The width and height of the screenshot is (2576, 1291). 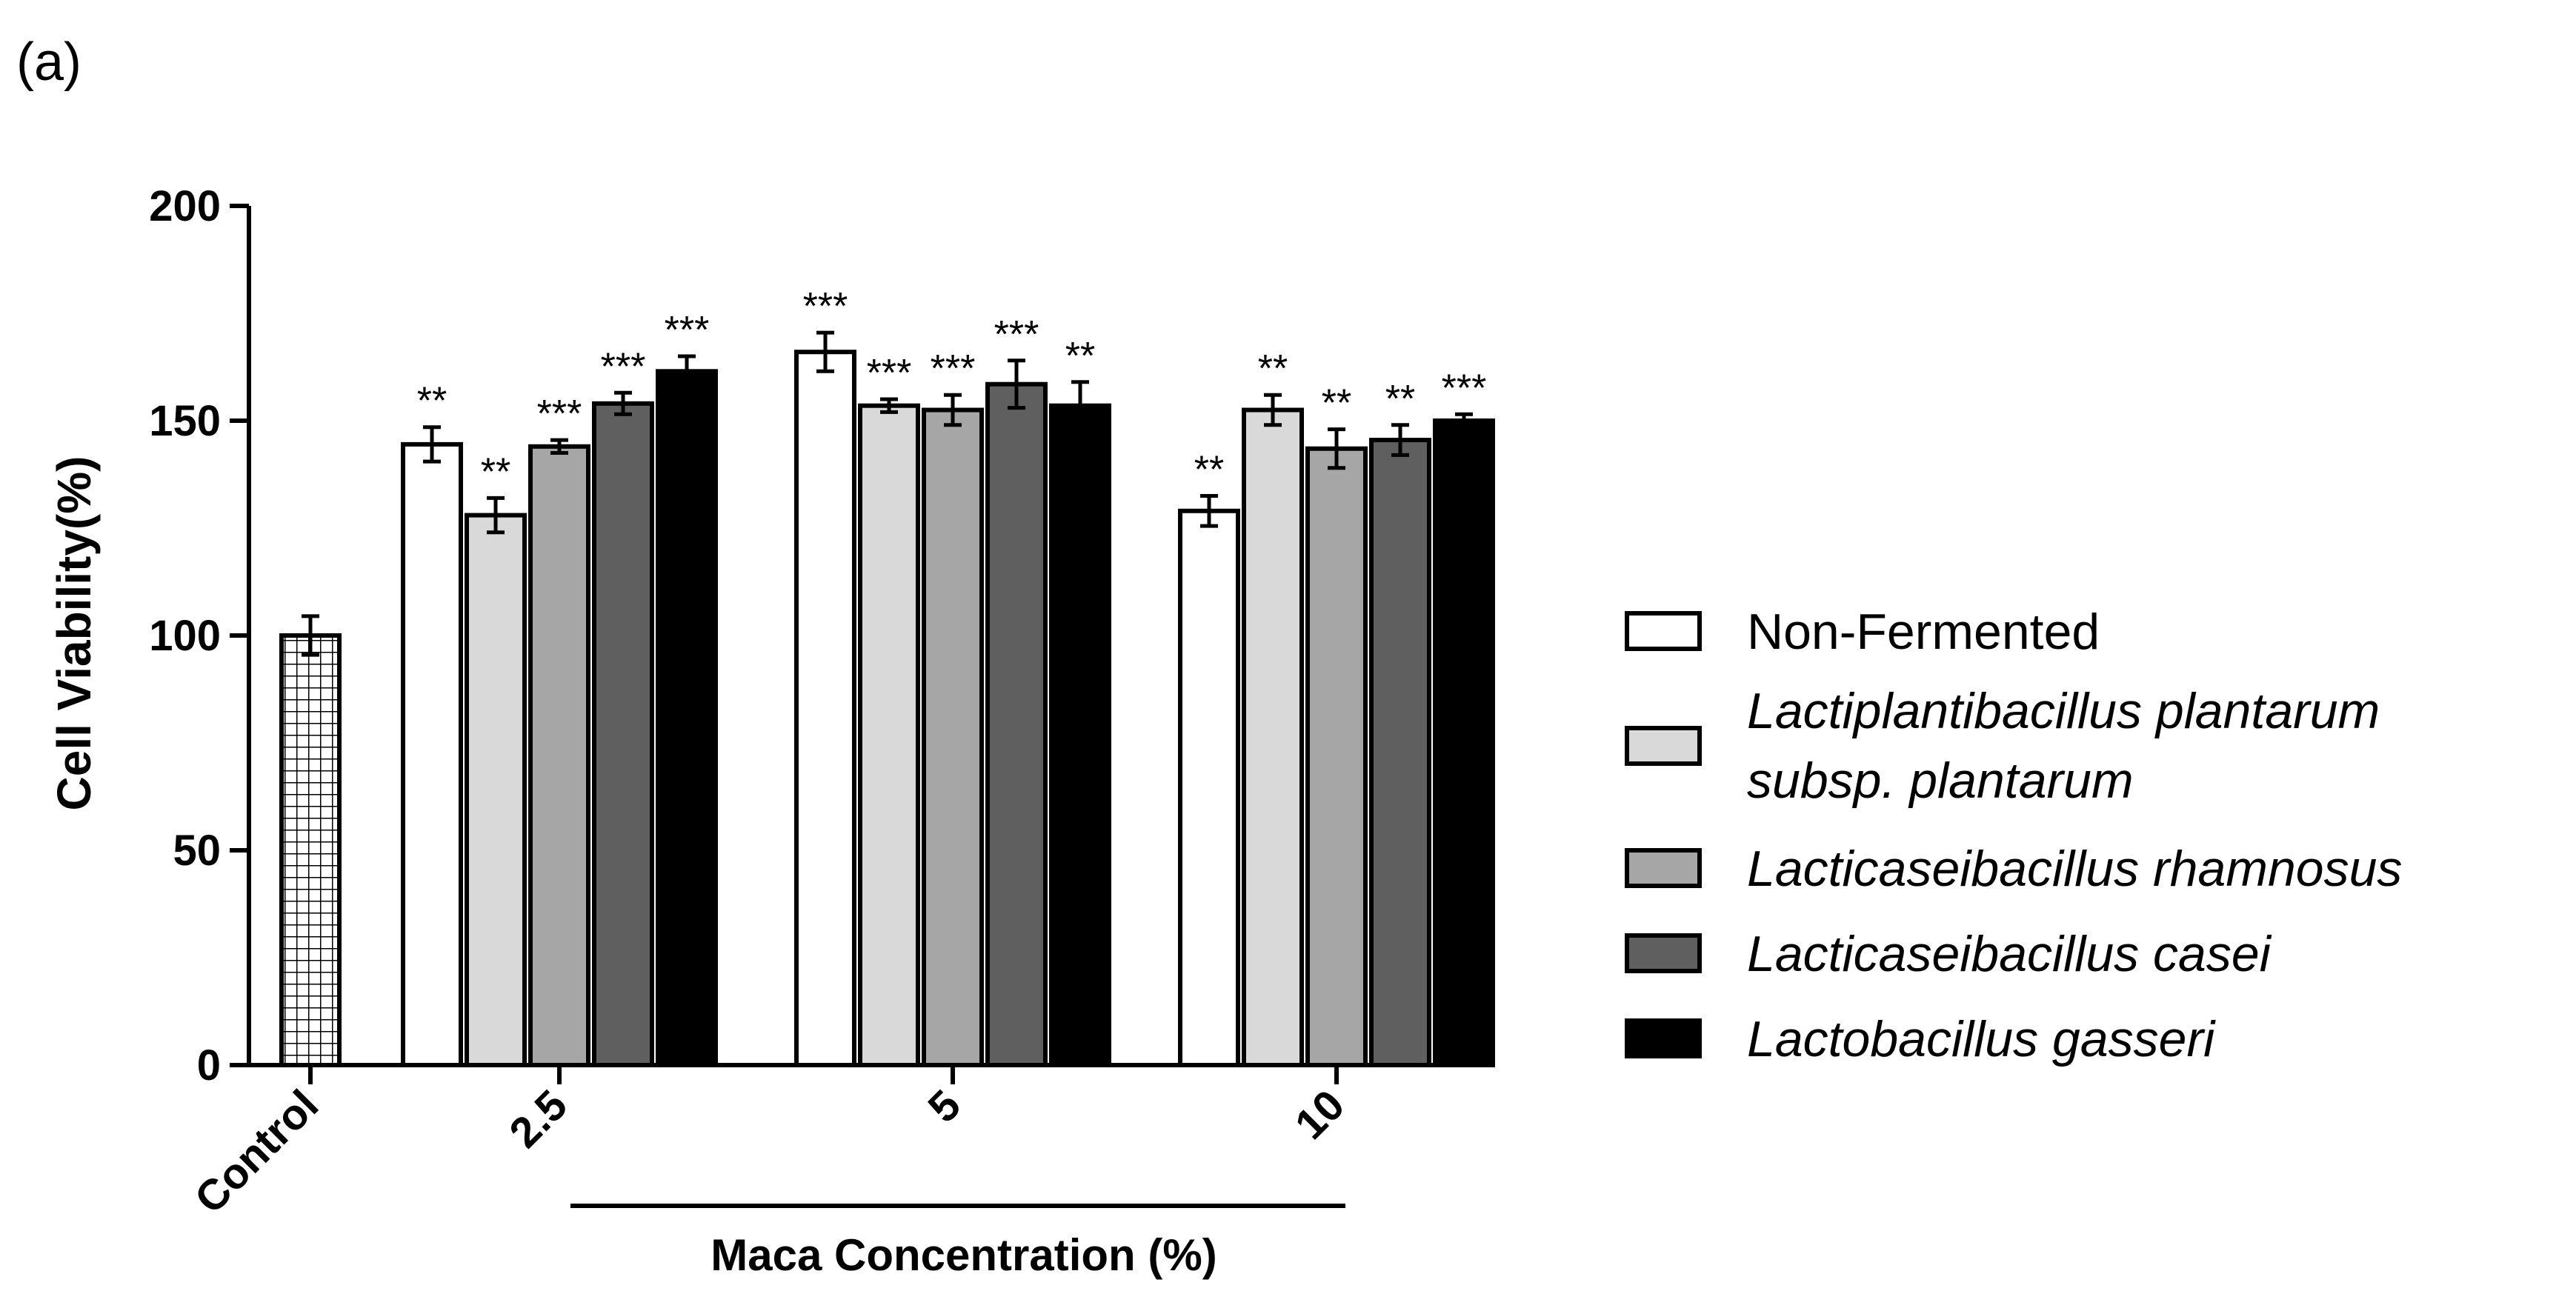 What do you see at coordinates (964, 1255) in the screenshot?
I see `x-axis-label: Maca Concentration (%)` at bounding box center [964, 1255].